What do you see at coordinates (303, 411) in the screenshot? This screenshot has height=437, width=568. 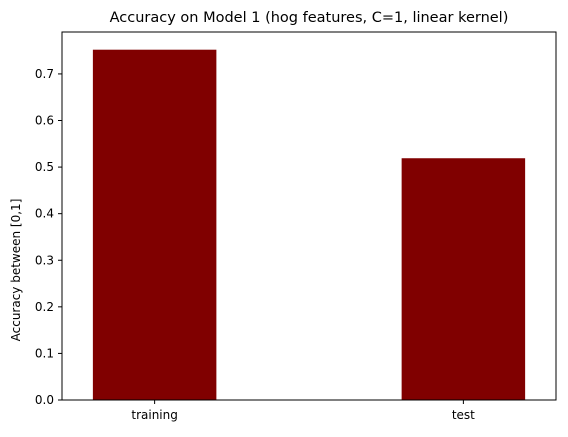 I see `x-ticks-group: training test` at bounding box center [303, 411].